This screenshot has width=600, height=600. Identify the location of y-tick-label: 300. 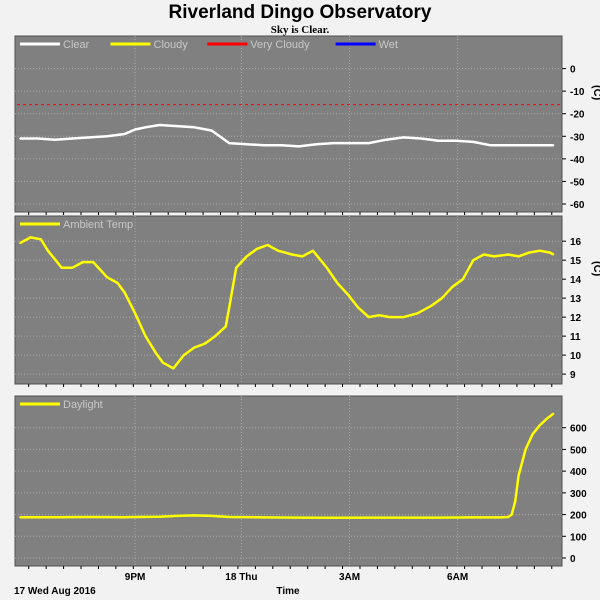
(578, 494).